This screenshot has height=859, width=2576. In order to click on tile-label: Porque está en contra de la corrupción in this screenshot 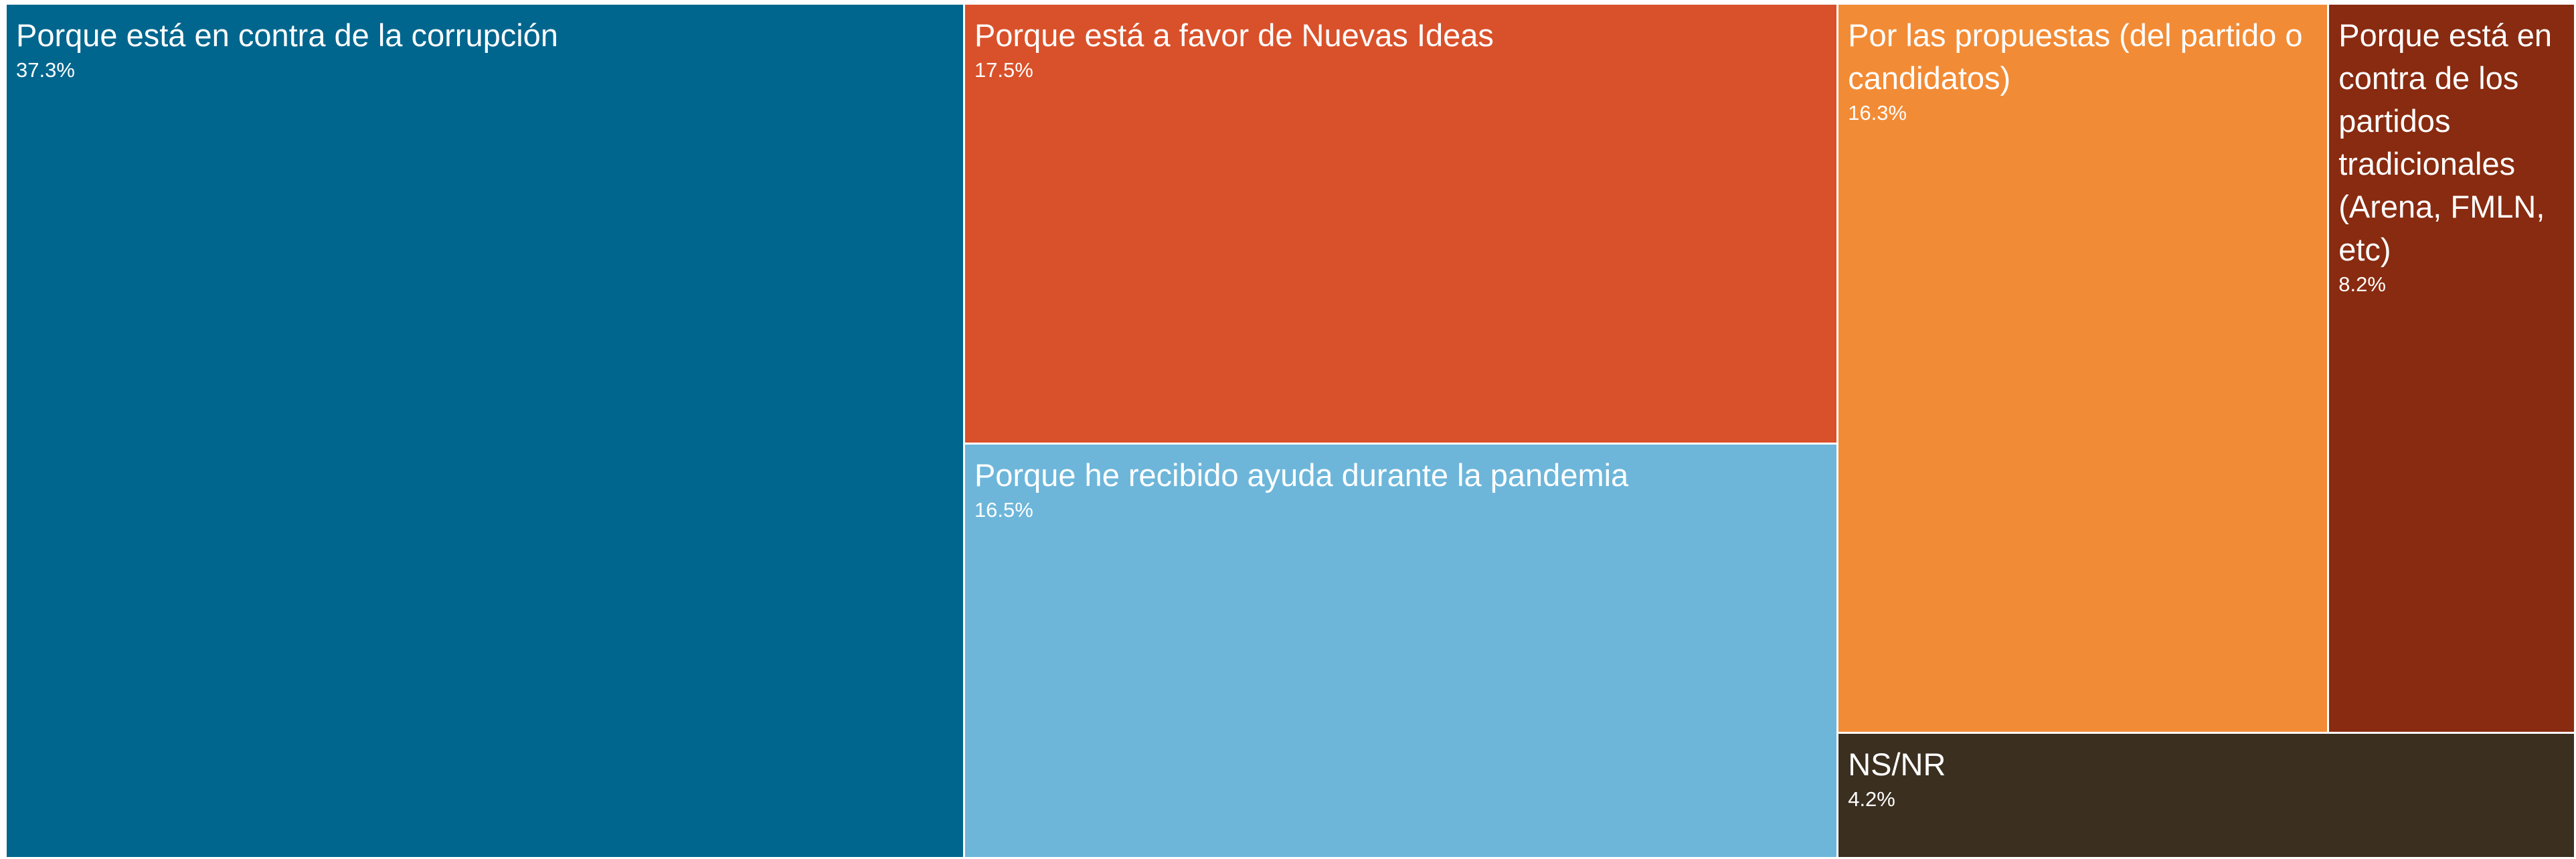, I will do `click(287, 35)`.